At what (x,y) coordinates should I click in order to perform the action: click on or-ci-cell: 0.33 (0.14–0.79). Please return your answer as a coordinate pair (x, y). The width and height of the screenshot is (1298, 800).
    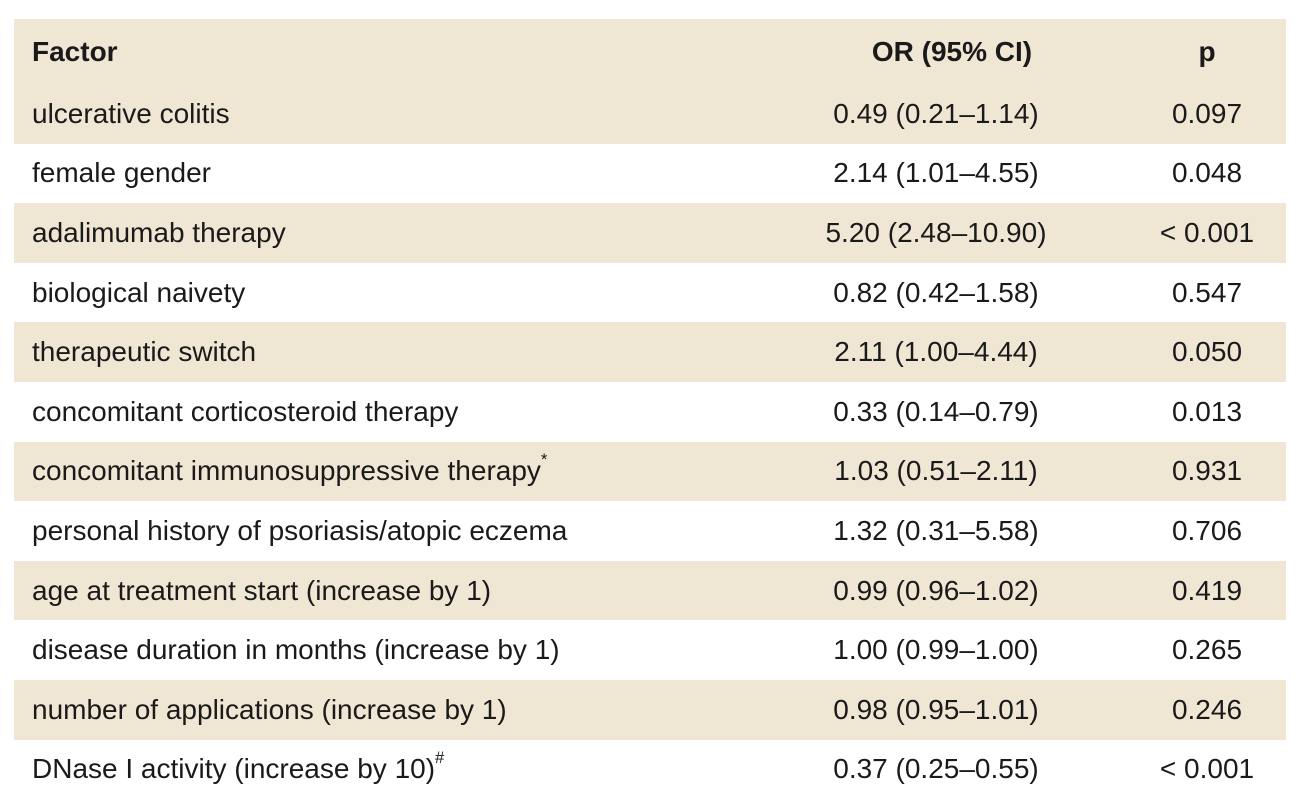
    Looking at the image, I should click on (936, 411).